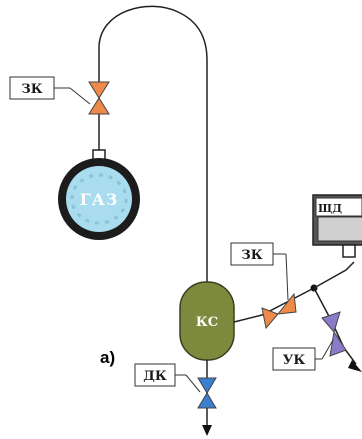 This screenshot has width=362, height=439. Describe the element at coordinates (334, 275) in the screenshot. I see `gauge-pipe` at that location.